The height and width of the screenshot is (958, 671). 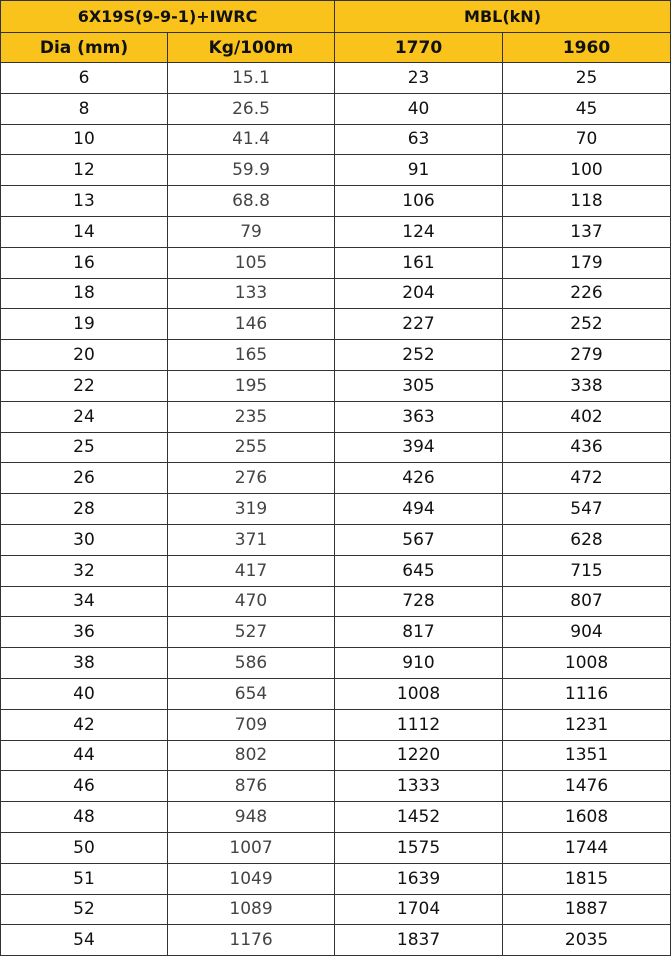 What do you see at coordinates (419, 201) in the screenshot?
I see `cell-mbl-1770: 106` at bounding box center [419, 201].